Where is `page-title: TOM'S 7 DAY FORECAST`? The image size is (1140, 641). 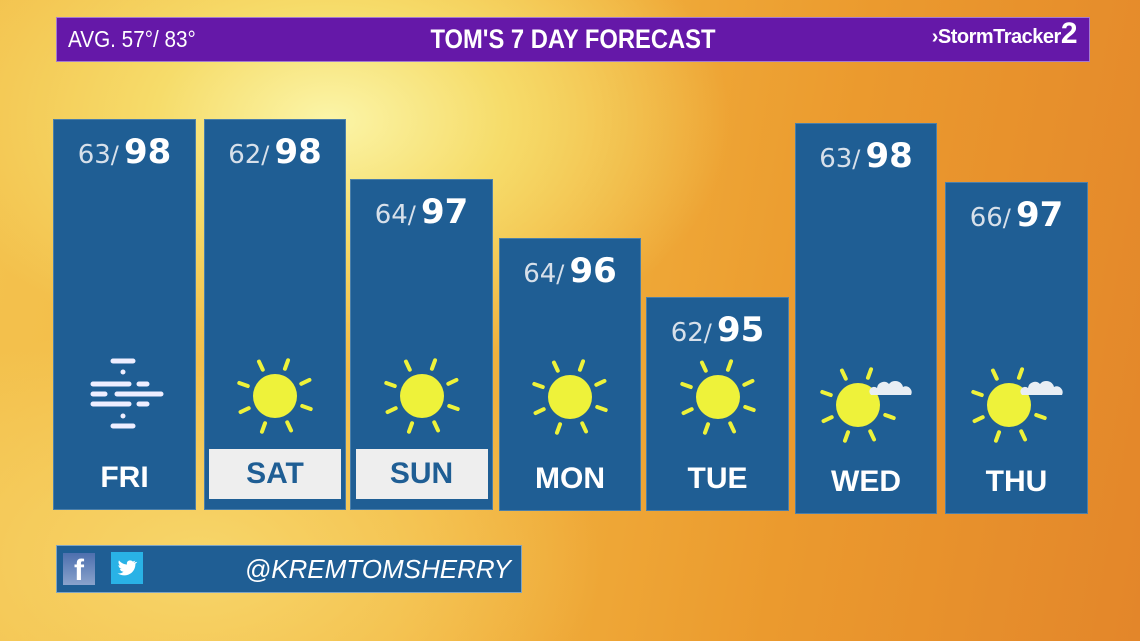
page-title: TOM'S 7 DAY FORECAST is located at coordinates (573, 39).